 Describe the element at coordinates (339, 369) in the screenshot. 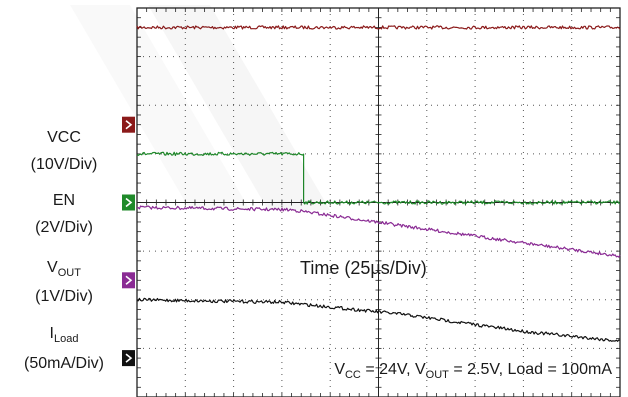

I see `annotation-v: V` at that location.